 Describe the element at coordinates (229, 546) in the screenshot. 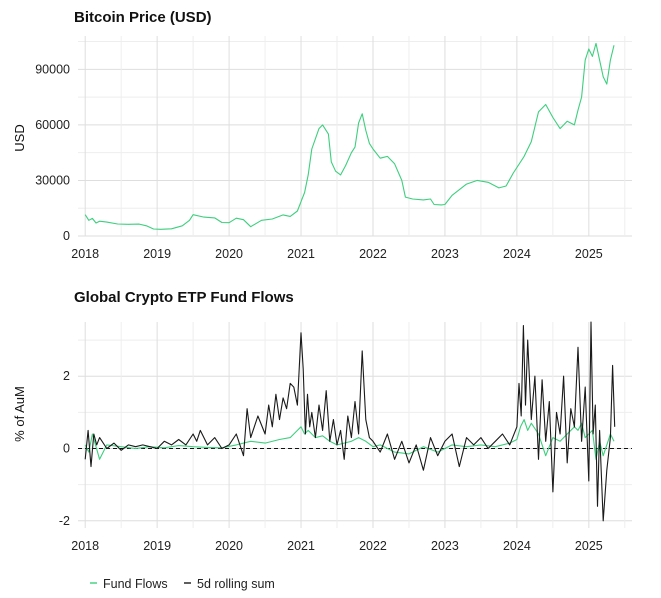

I see `flows-x-tick-label: 2020` at that location.